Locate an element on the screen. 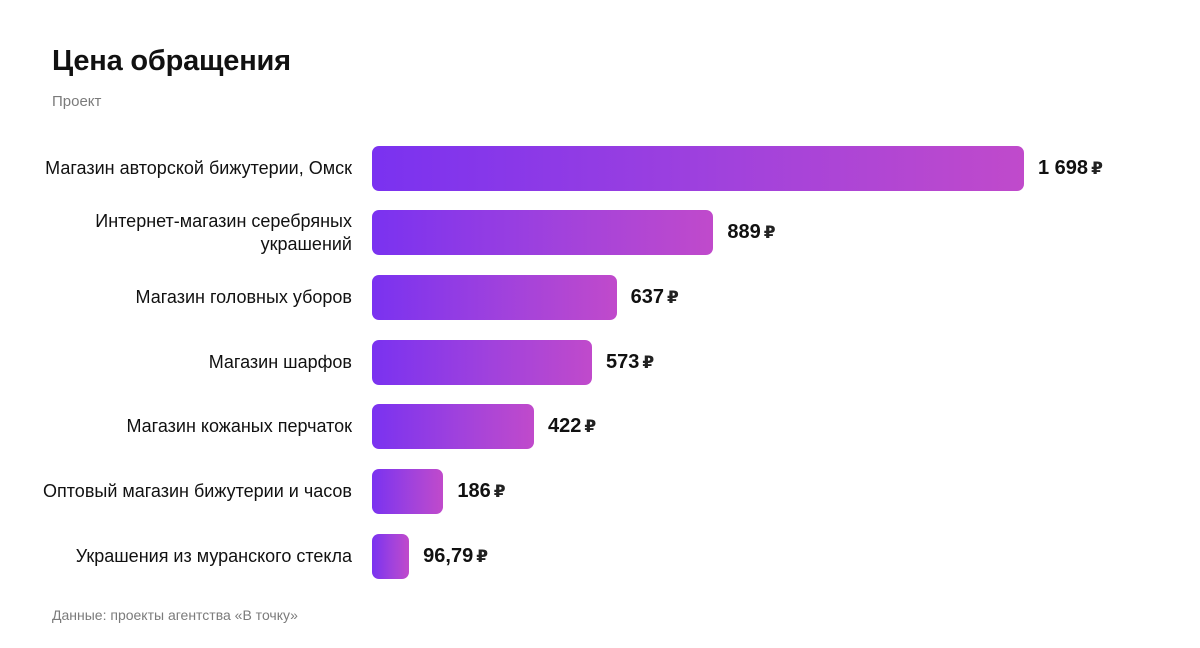  value-label: 422 ₽ is located at coordinates (572, 426).